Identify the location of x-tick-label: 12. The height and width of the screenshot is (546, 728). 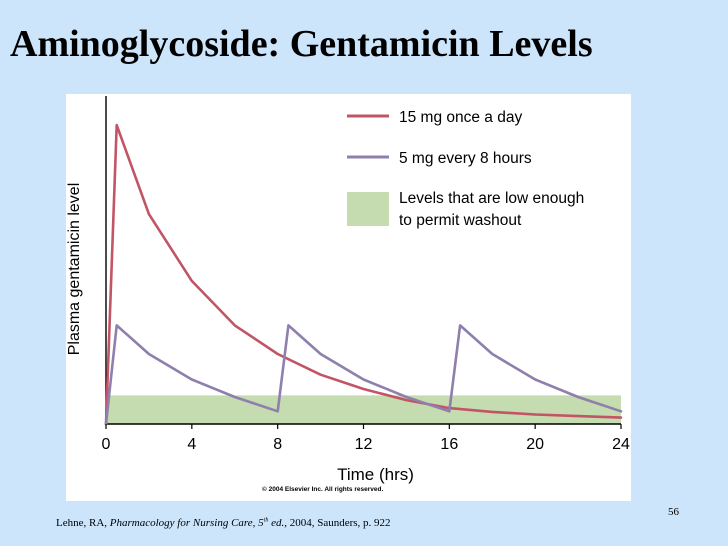
(364, 444).